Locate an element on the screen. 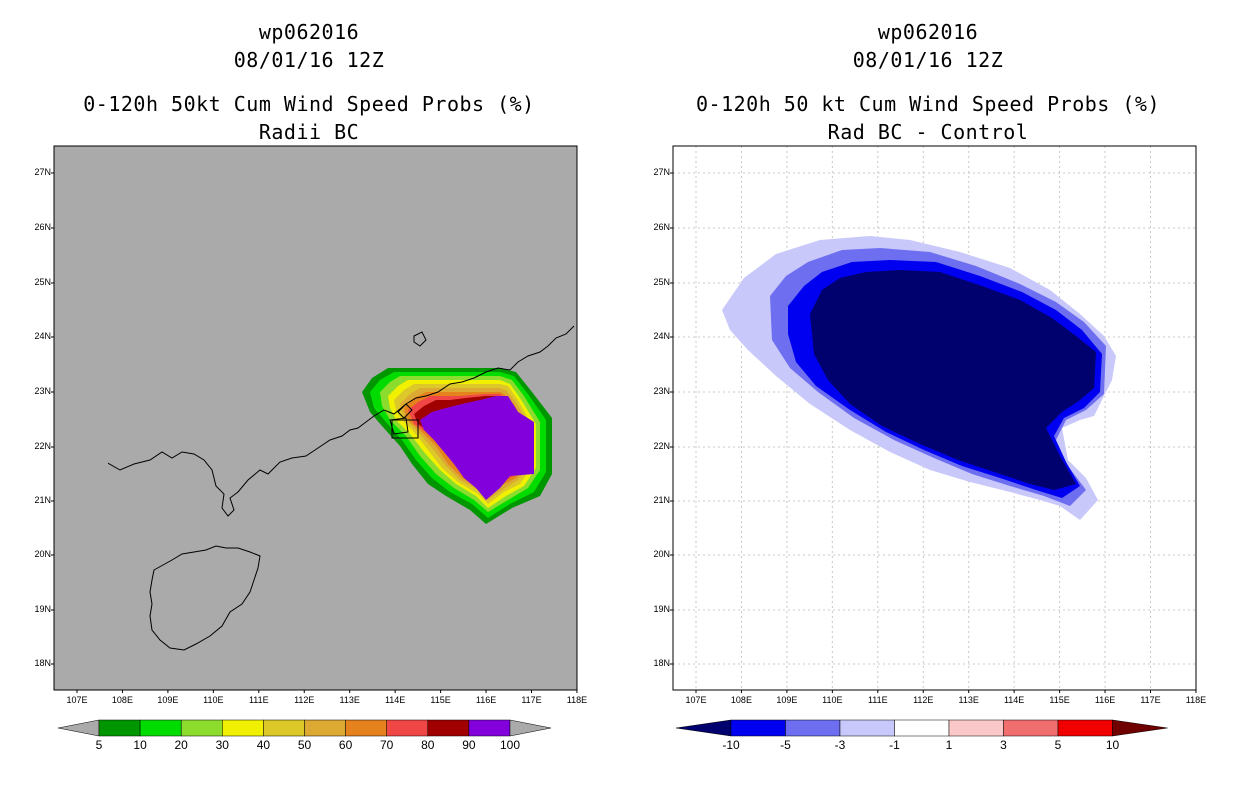  colorbar-label: -3 is located at coordinates (840, 745).